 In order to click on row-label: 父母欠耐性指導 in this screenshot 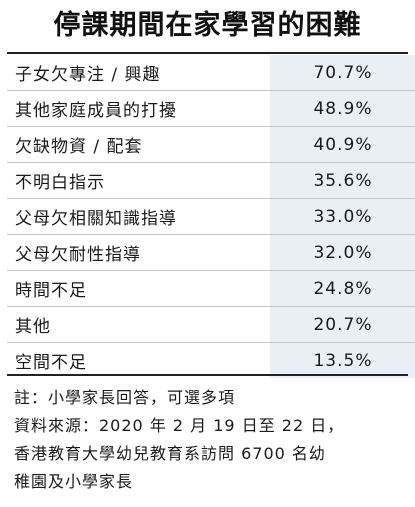, I will do `click(138, 252)`.